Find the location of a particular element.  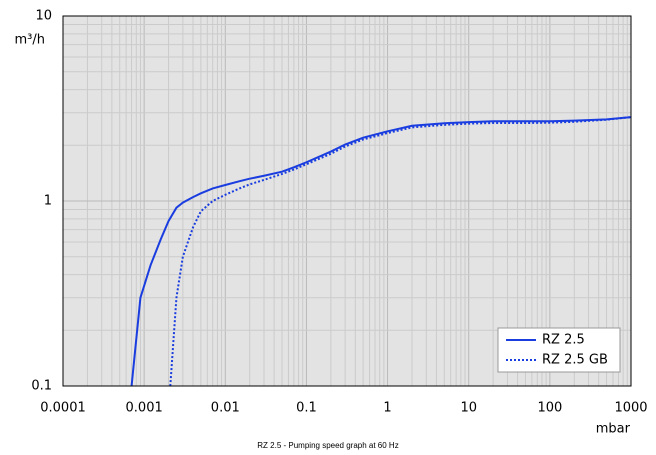

legend-label: RZ 2.5 is located at coordinates (563, 340).